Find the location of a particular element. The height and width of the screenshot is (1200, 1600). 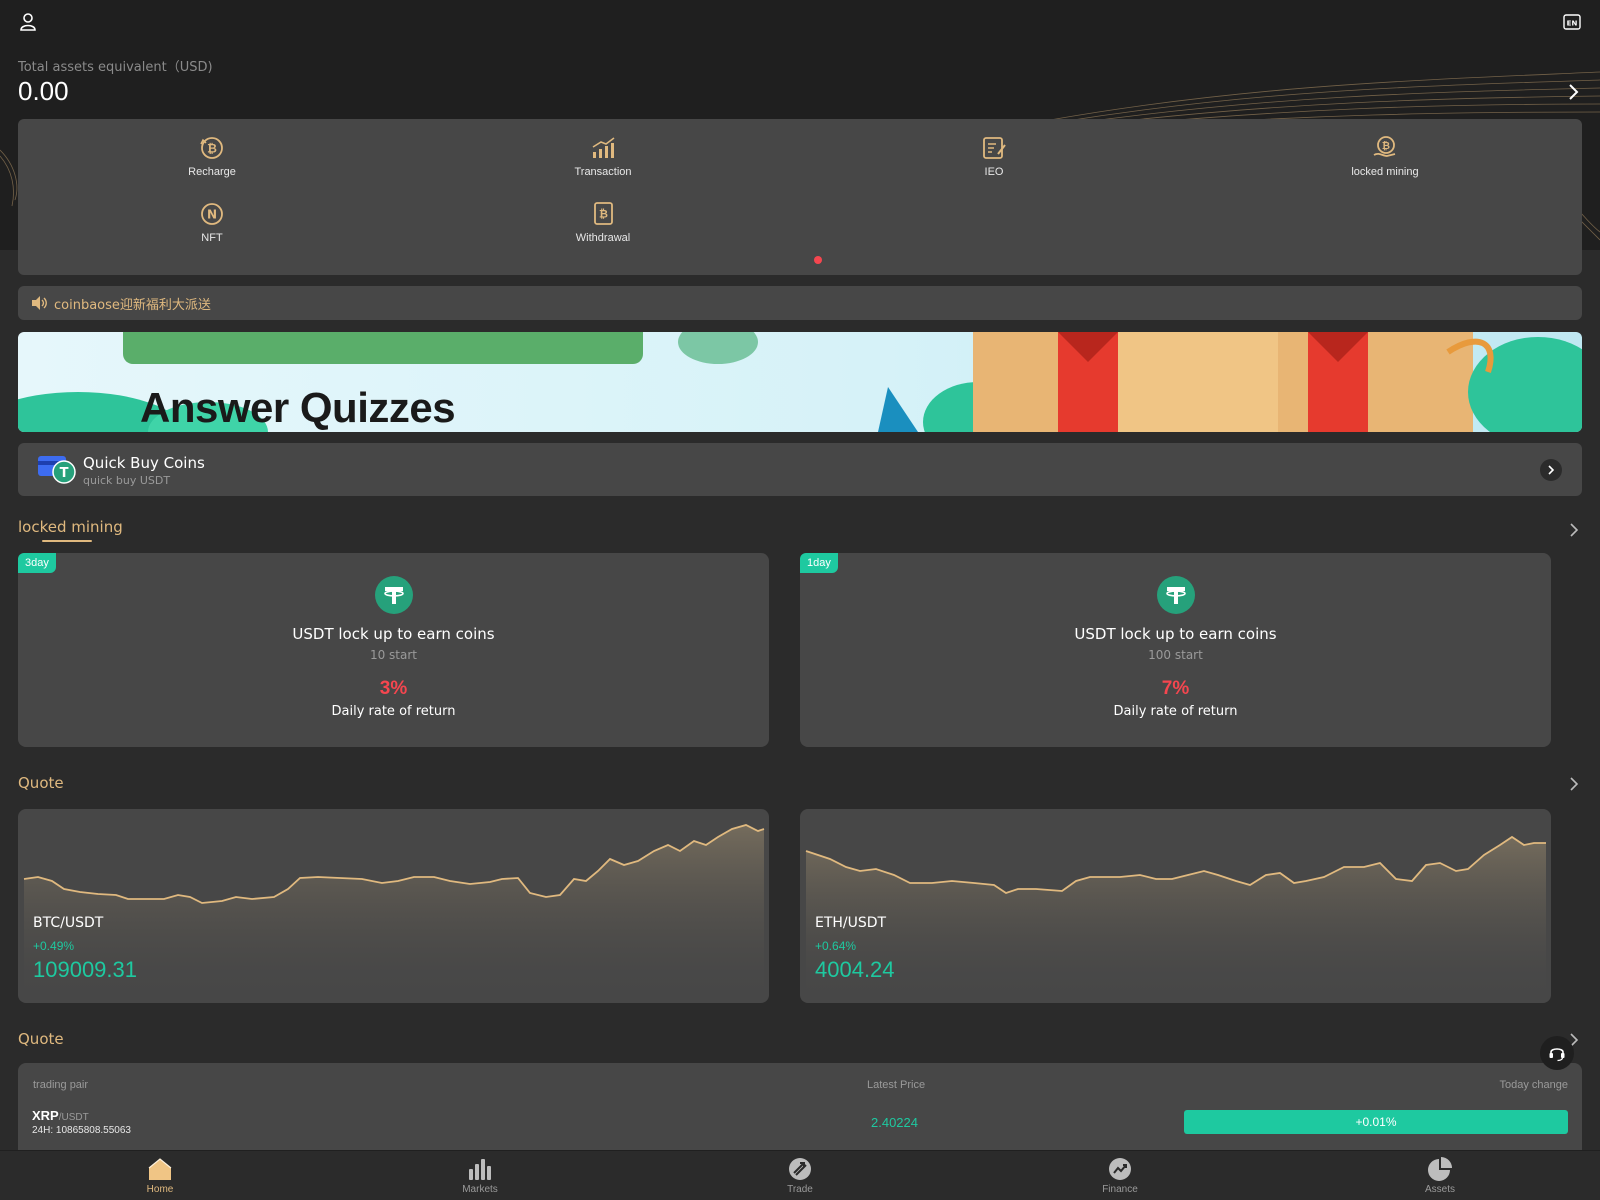

quick-action-locked-mining: ₿ locked mining is located at coordinates (1385, 156).